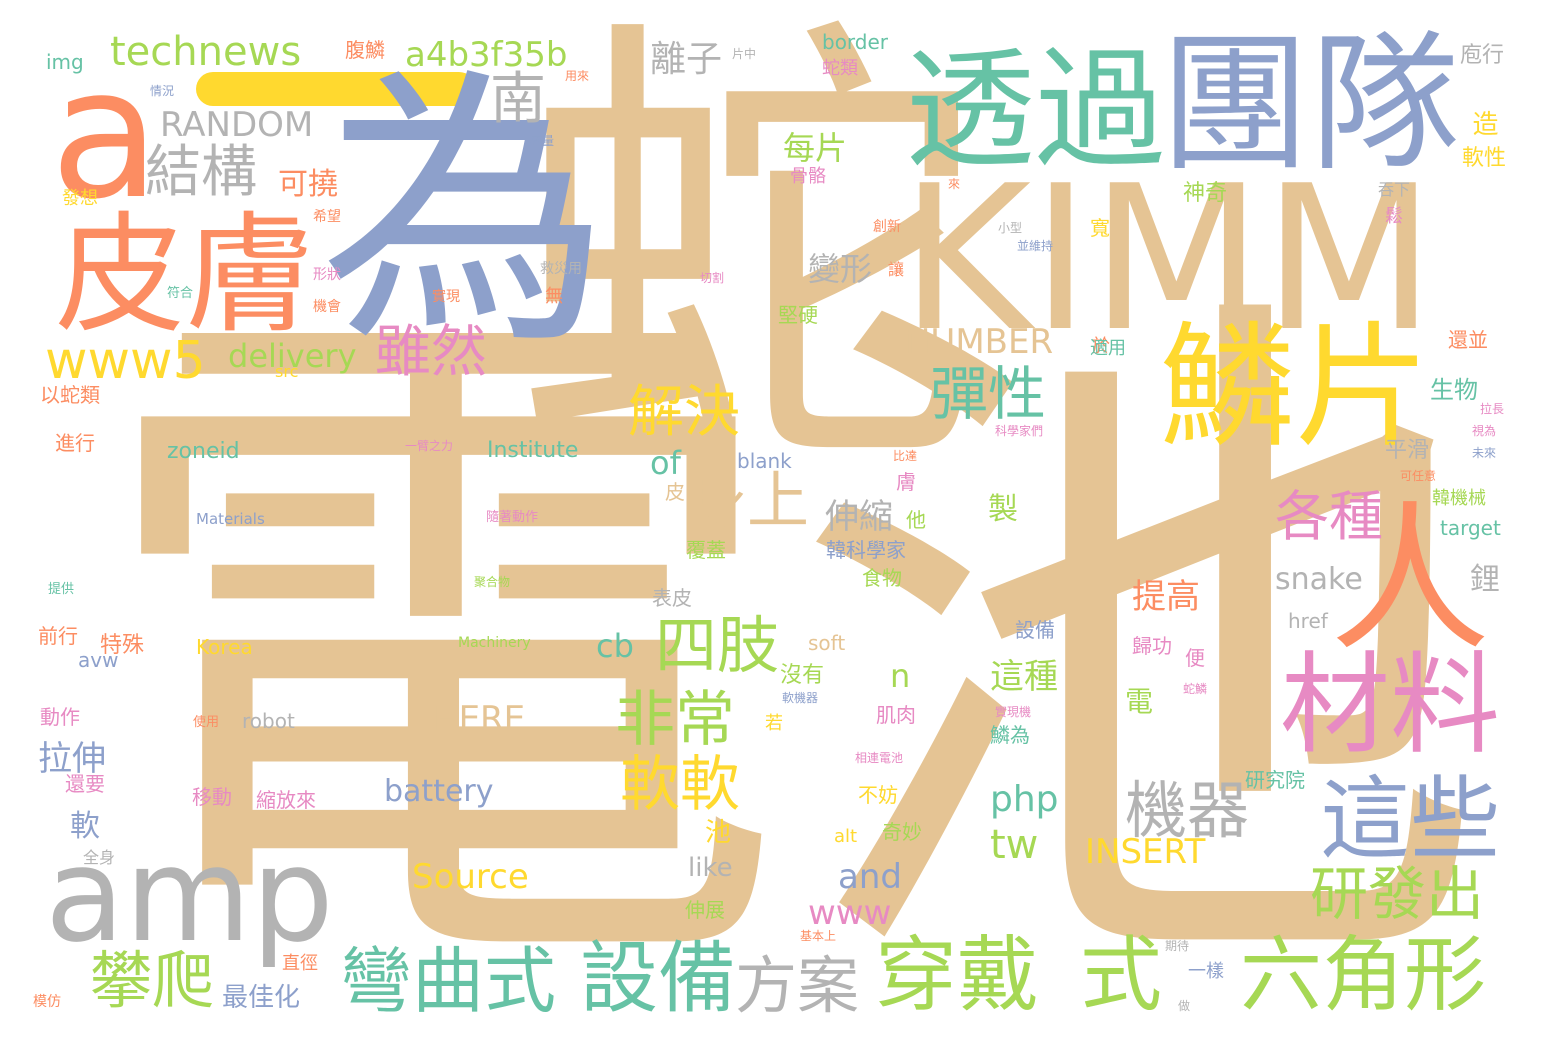 The width and height of the screenshot is (1548, 1052). What do you see at coordinates (1024, 677) in the screenshot?
I see `word-this-kind: 這種` at bounding box center [1024, 677].